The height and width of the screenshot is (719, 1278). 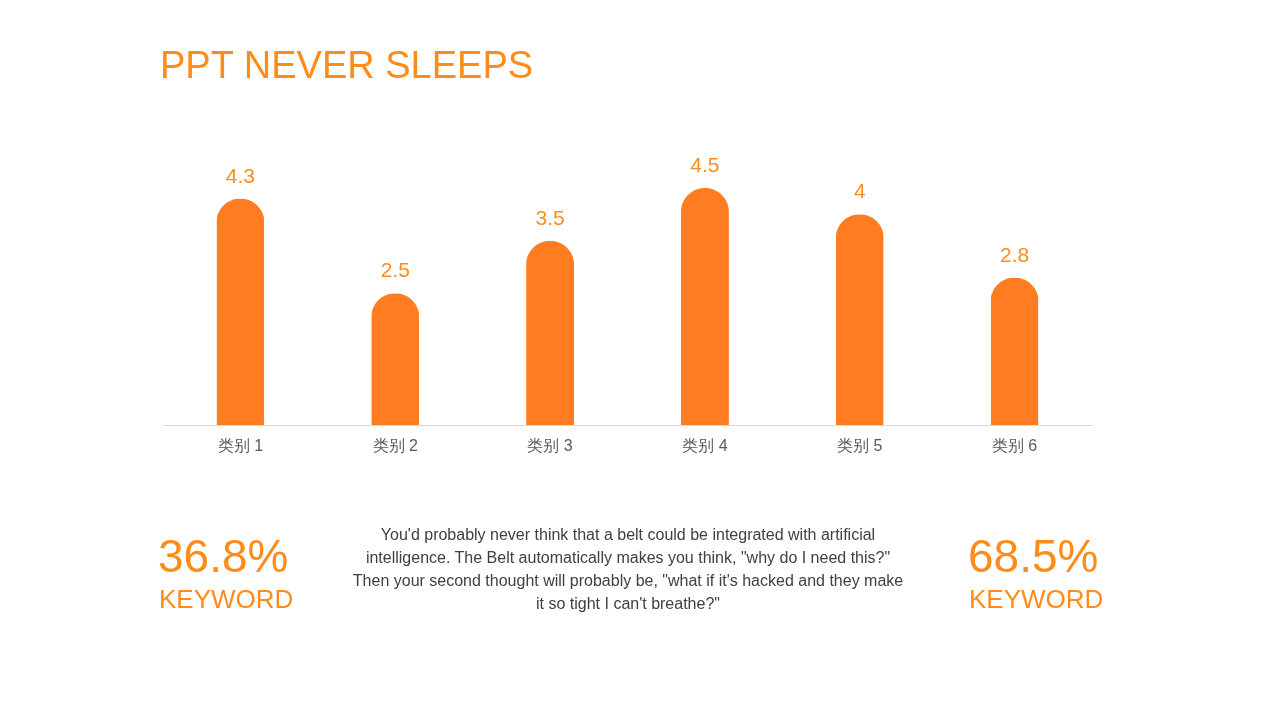 What do you see at coordinates (1014, 254) in the screenshot?
I see `data-label: 2.8` at bounding box center [1014, 254].